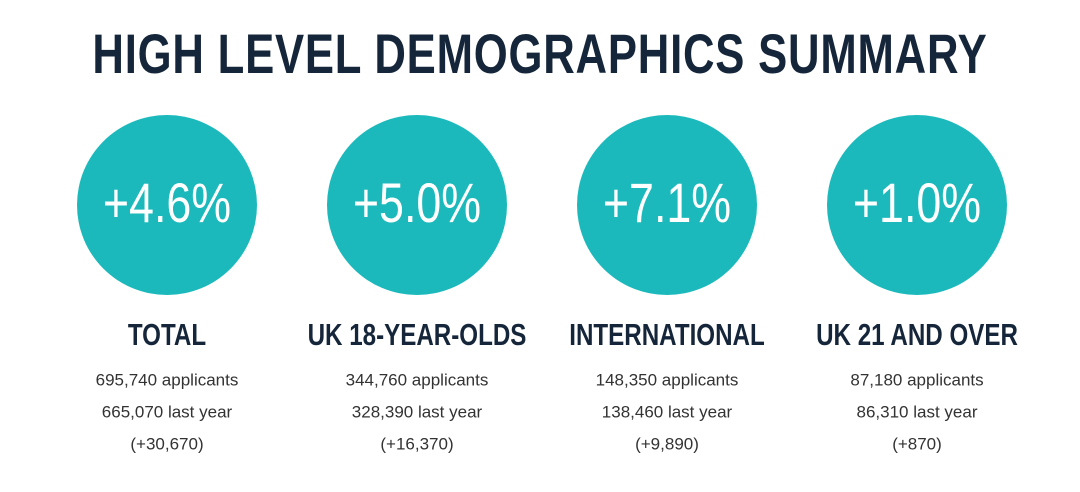 The image size is (1080, 492). I want to click on percent: +5.0%, so click(417, 202).